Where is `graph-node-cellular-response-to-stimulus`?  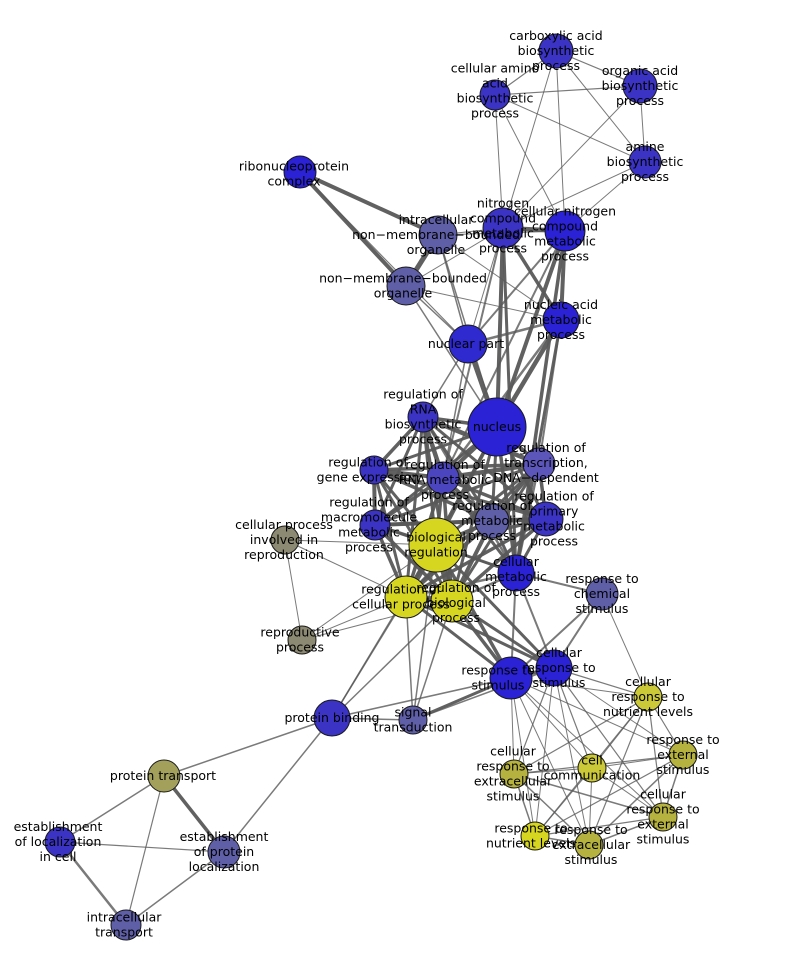
graph-node-cellular-response-to-stimulus is located at coordinates (554, 668).